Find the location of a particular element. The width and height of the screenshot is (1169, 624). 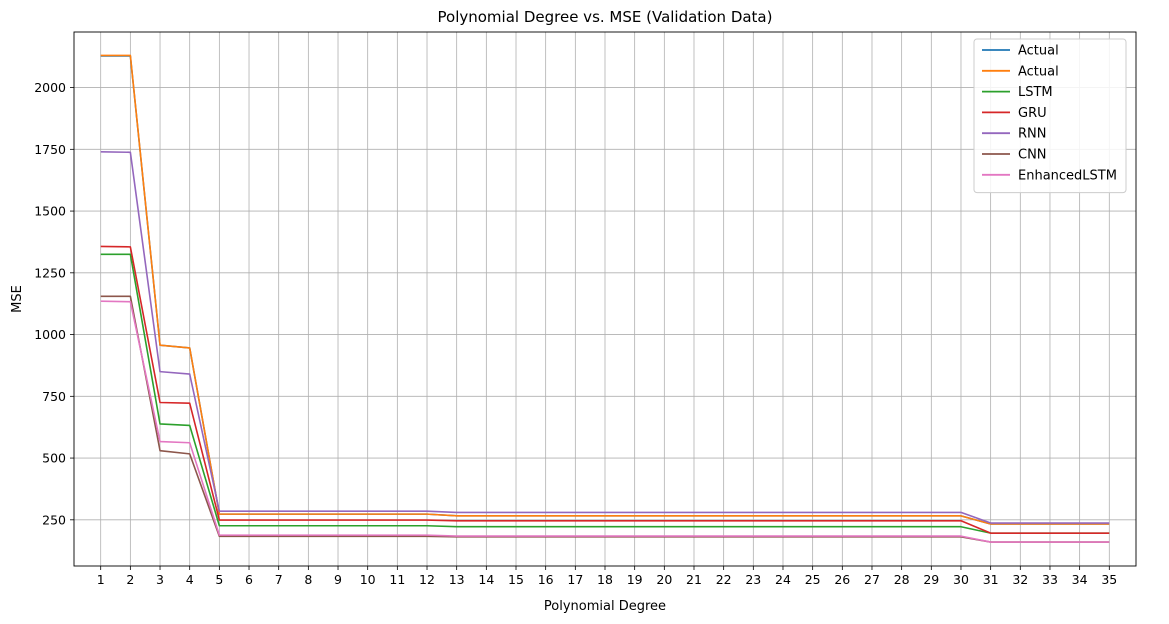

x-tick-label: 25 is located at coordinates (813, 579).